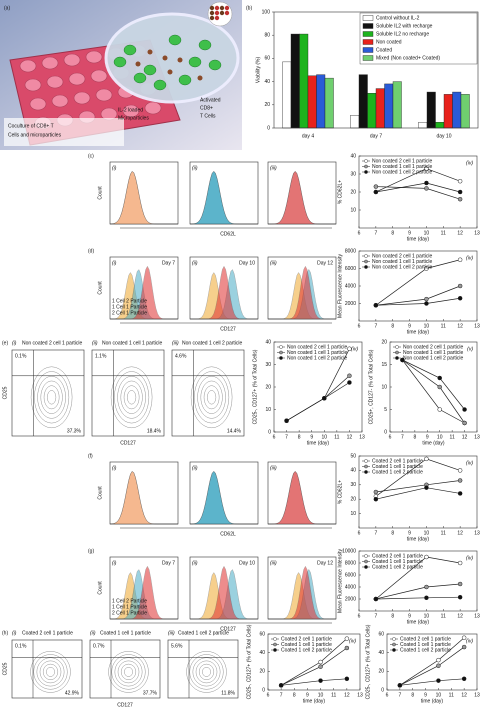  I want to click on legend-label: Soluble IL2 no recharge, so click(402, 34).